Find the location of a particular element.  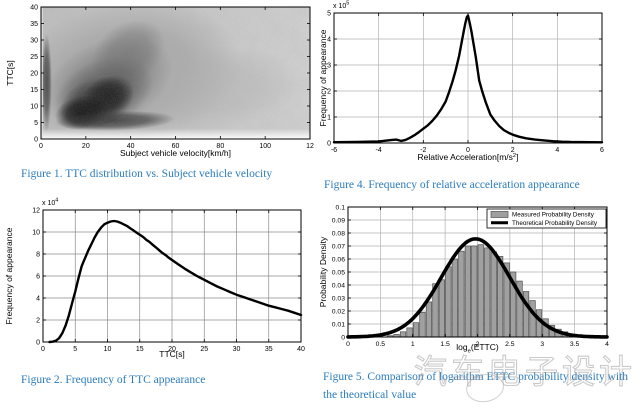

svg-text: 60 is located at coordinates (176, 146).